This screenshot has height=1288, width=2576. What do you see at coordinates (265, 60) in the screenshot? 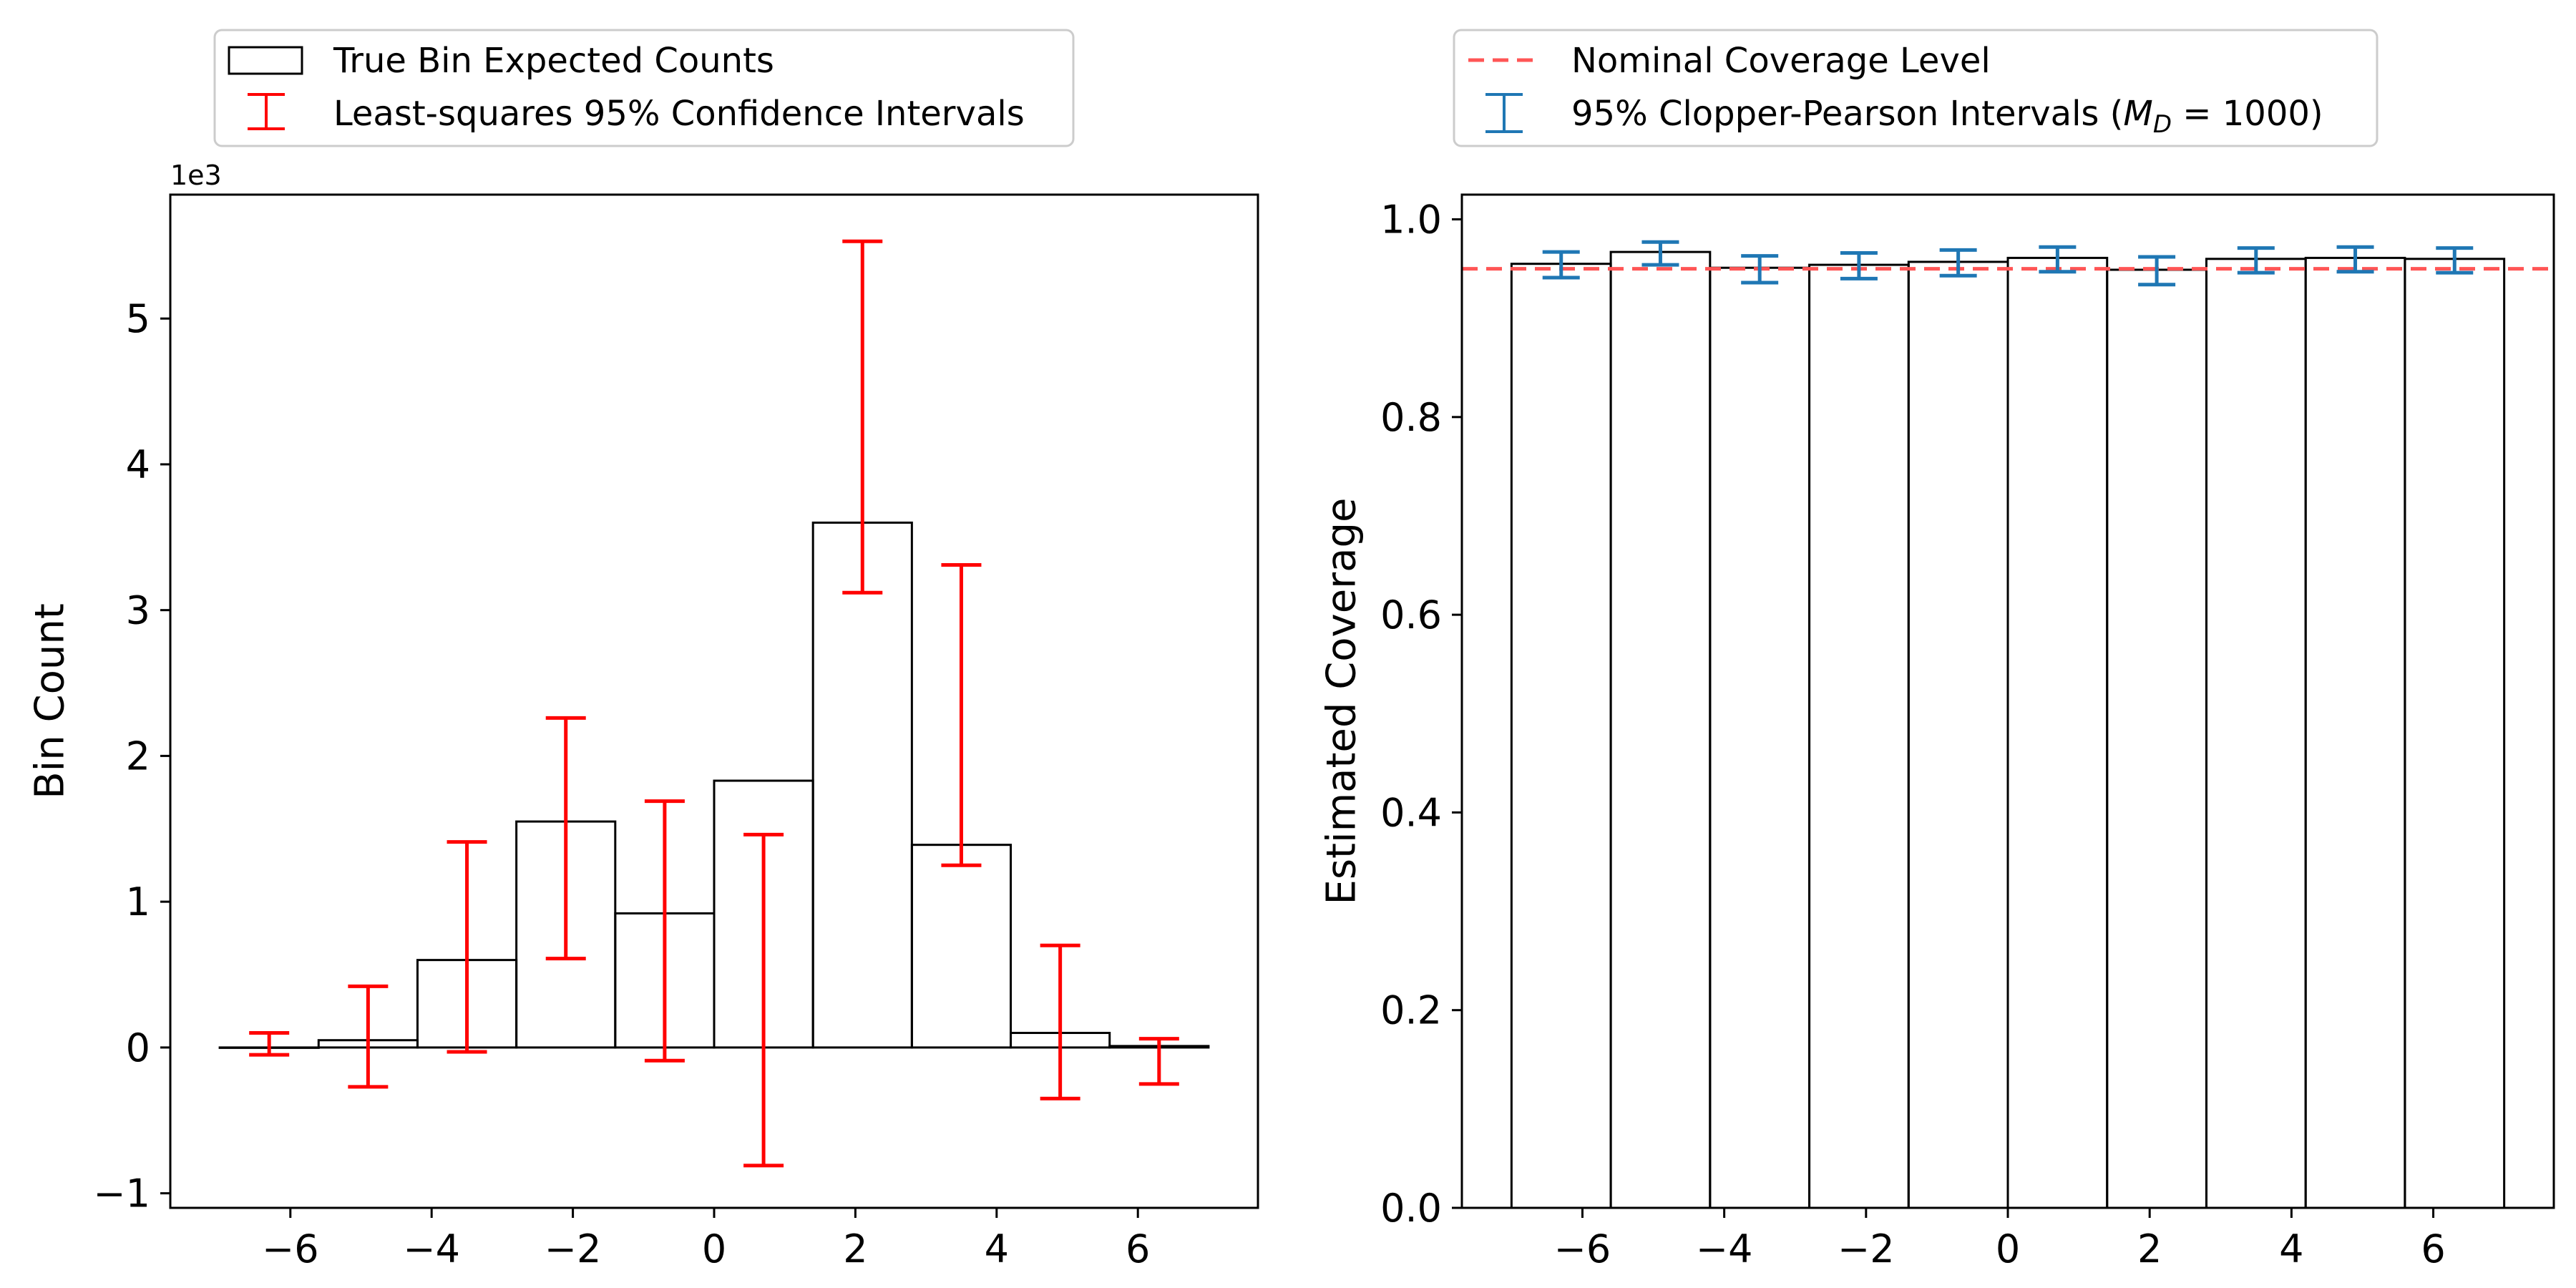
I see `left-legend-bar-swatch` at bounding box center [265, 60].